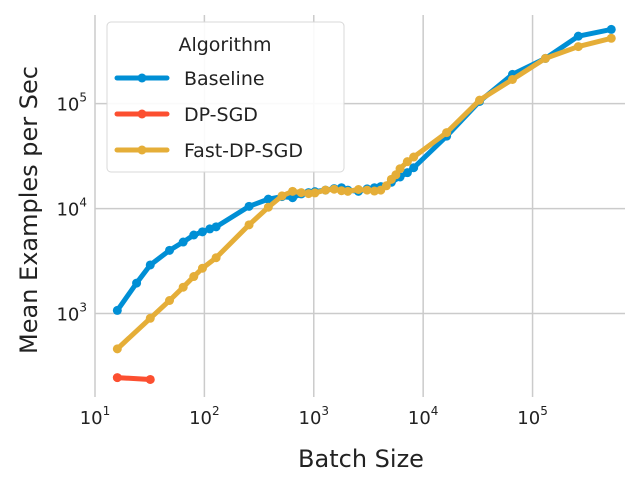 The height and width of the screenshot is (485, 640). What do you see at coordinates (221, 115) in the screenshot?
I see `legend-label: DP-SGD` at bounding box center [221, 115].